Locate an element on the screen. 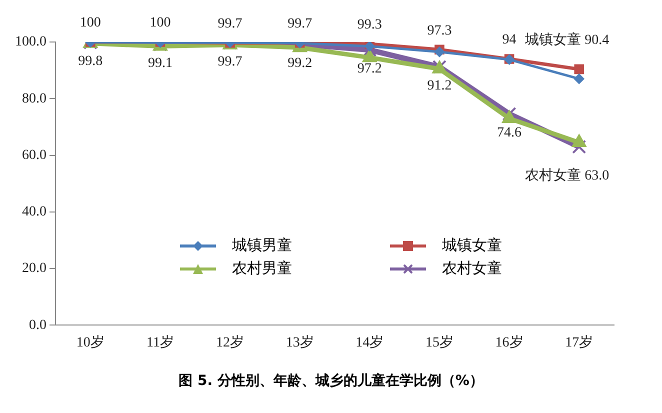  data-label: 城镇女童 90.4 is located at coordinates (567, 40).